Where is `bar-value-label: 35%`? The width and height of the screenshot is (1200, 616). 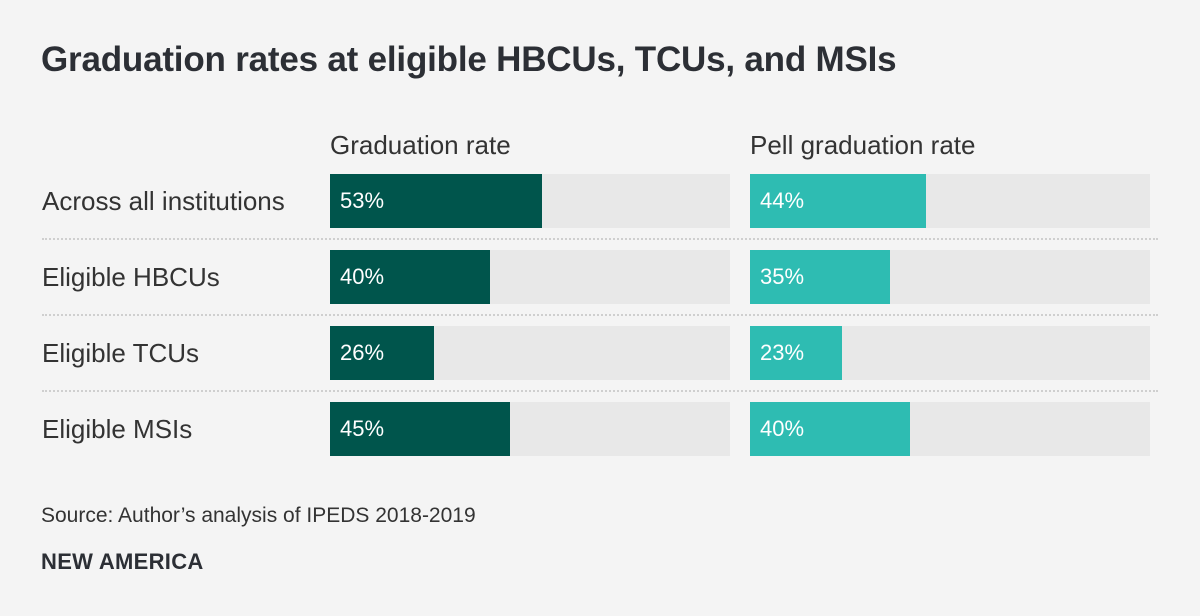
bar-value-label: 35% is located at coordinates (782, 276).